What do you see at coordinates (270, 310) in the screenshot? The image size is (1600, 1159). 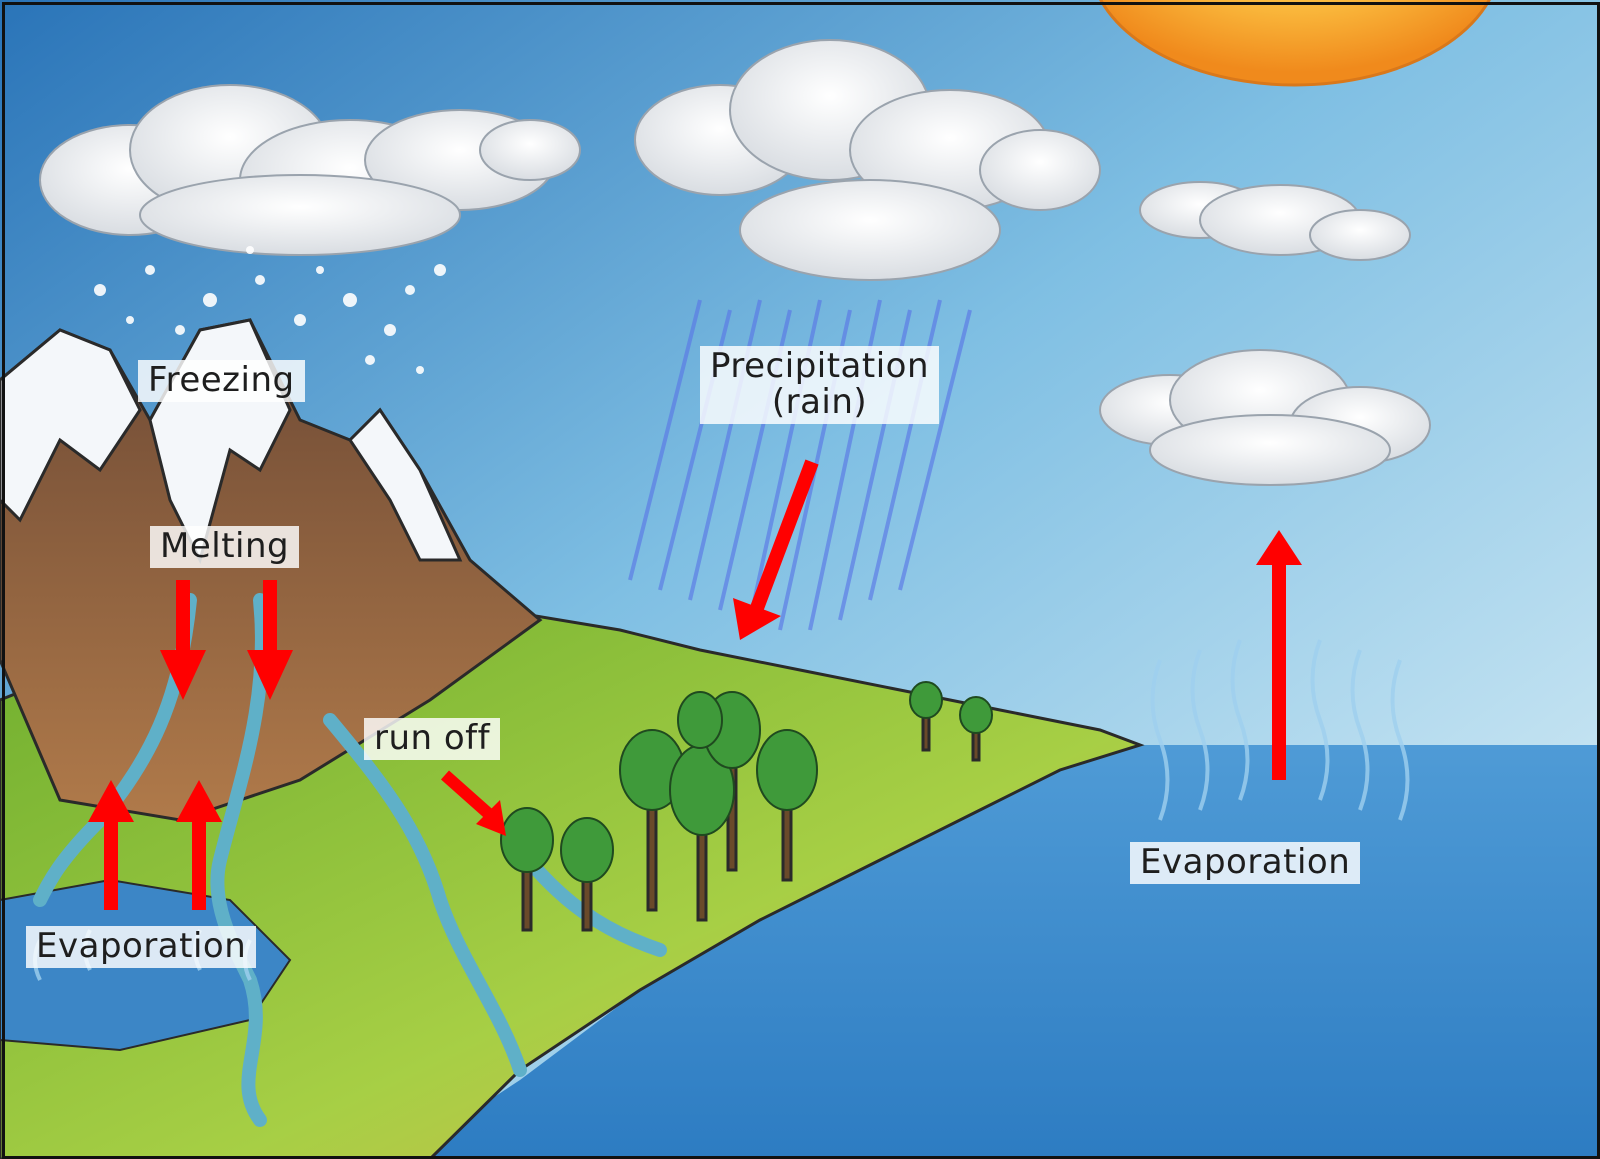 I see `snowflakes` at bounding box center [270, 310].